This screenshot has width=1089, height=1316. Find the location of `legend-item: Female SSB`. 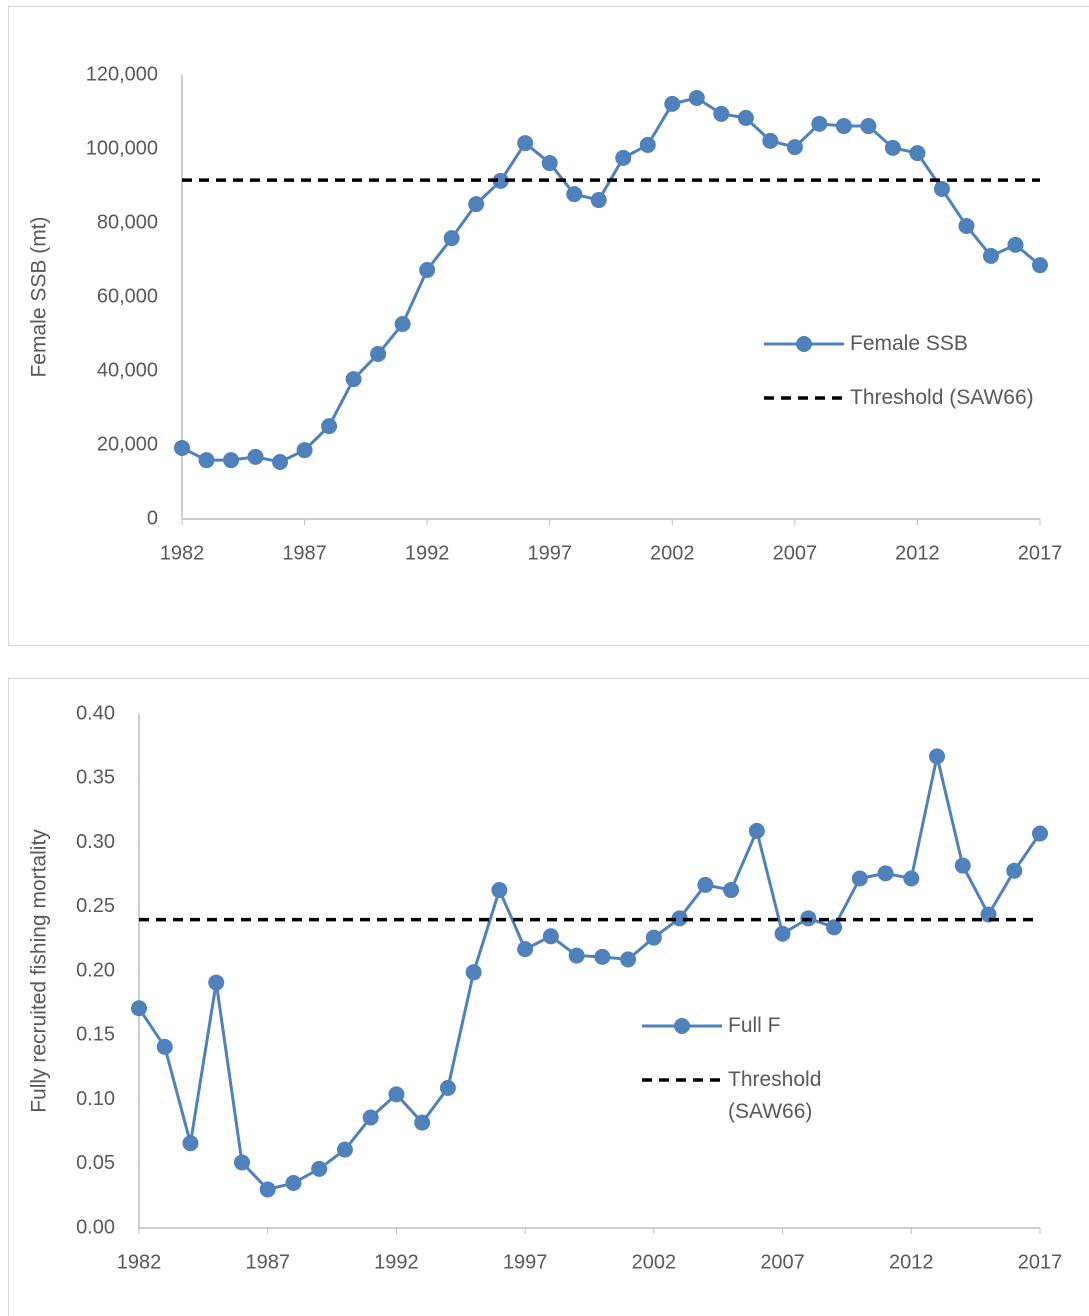

legend-item: Female SSB is located at coordinates (922, 344).